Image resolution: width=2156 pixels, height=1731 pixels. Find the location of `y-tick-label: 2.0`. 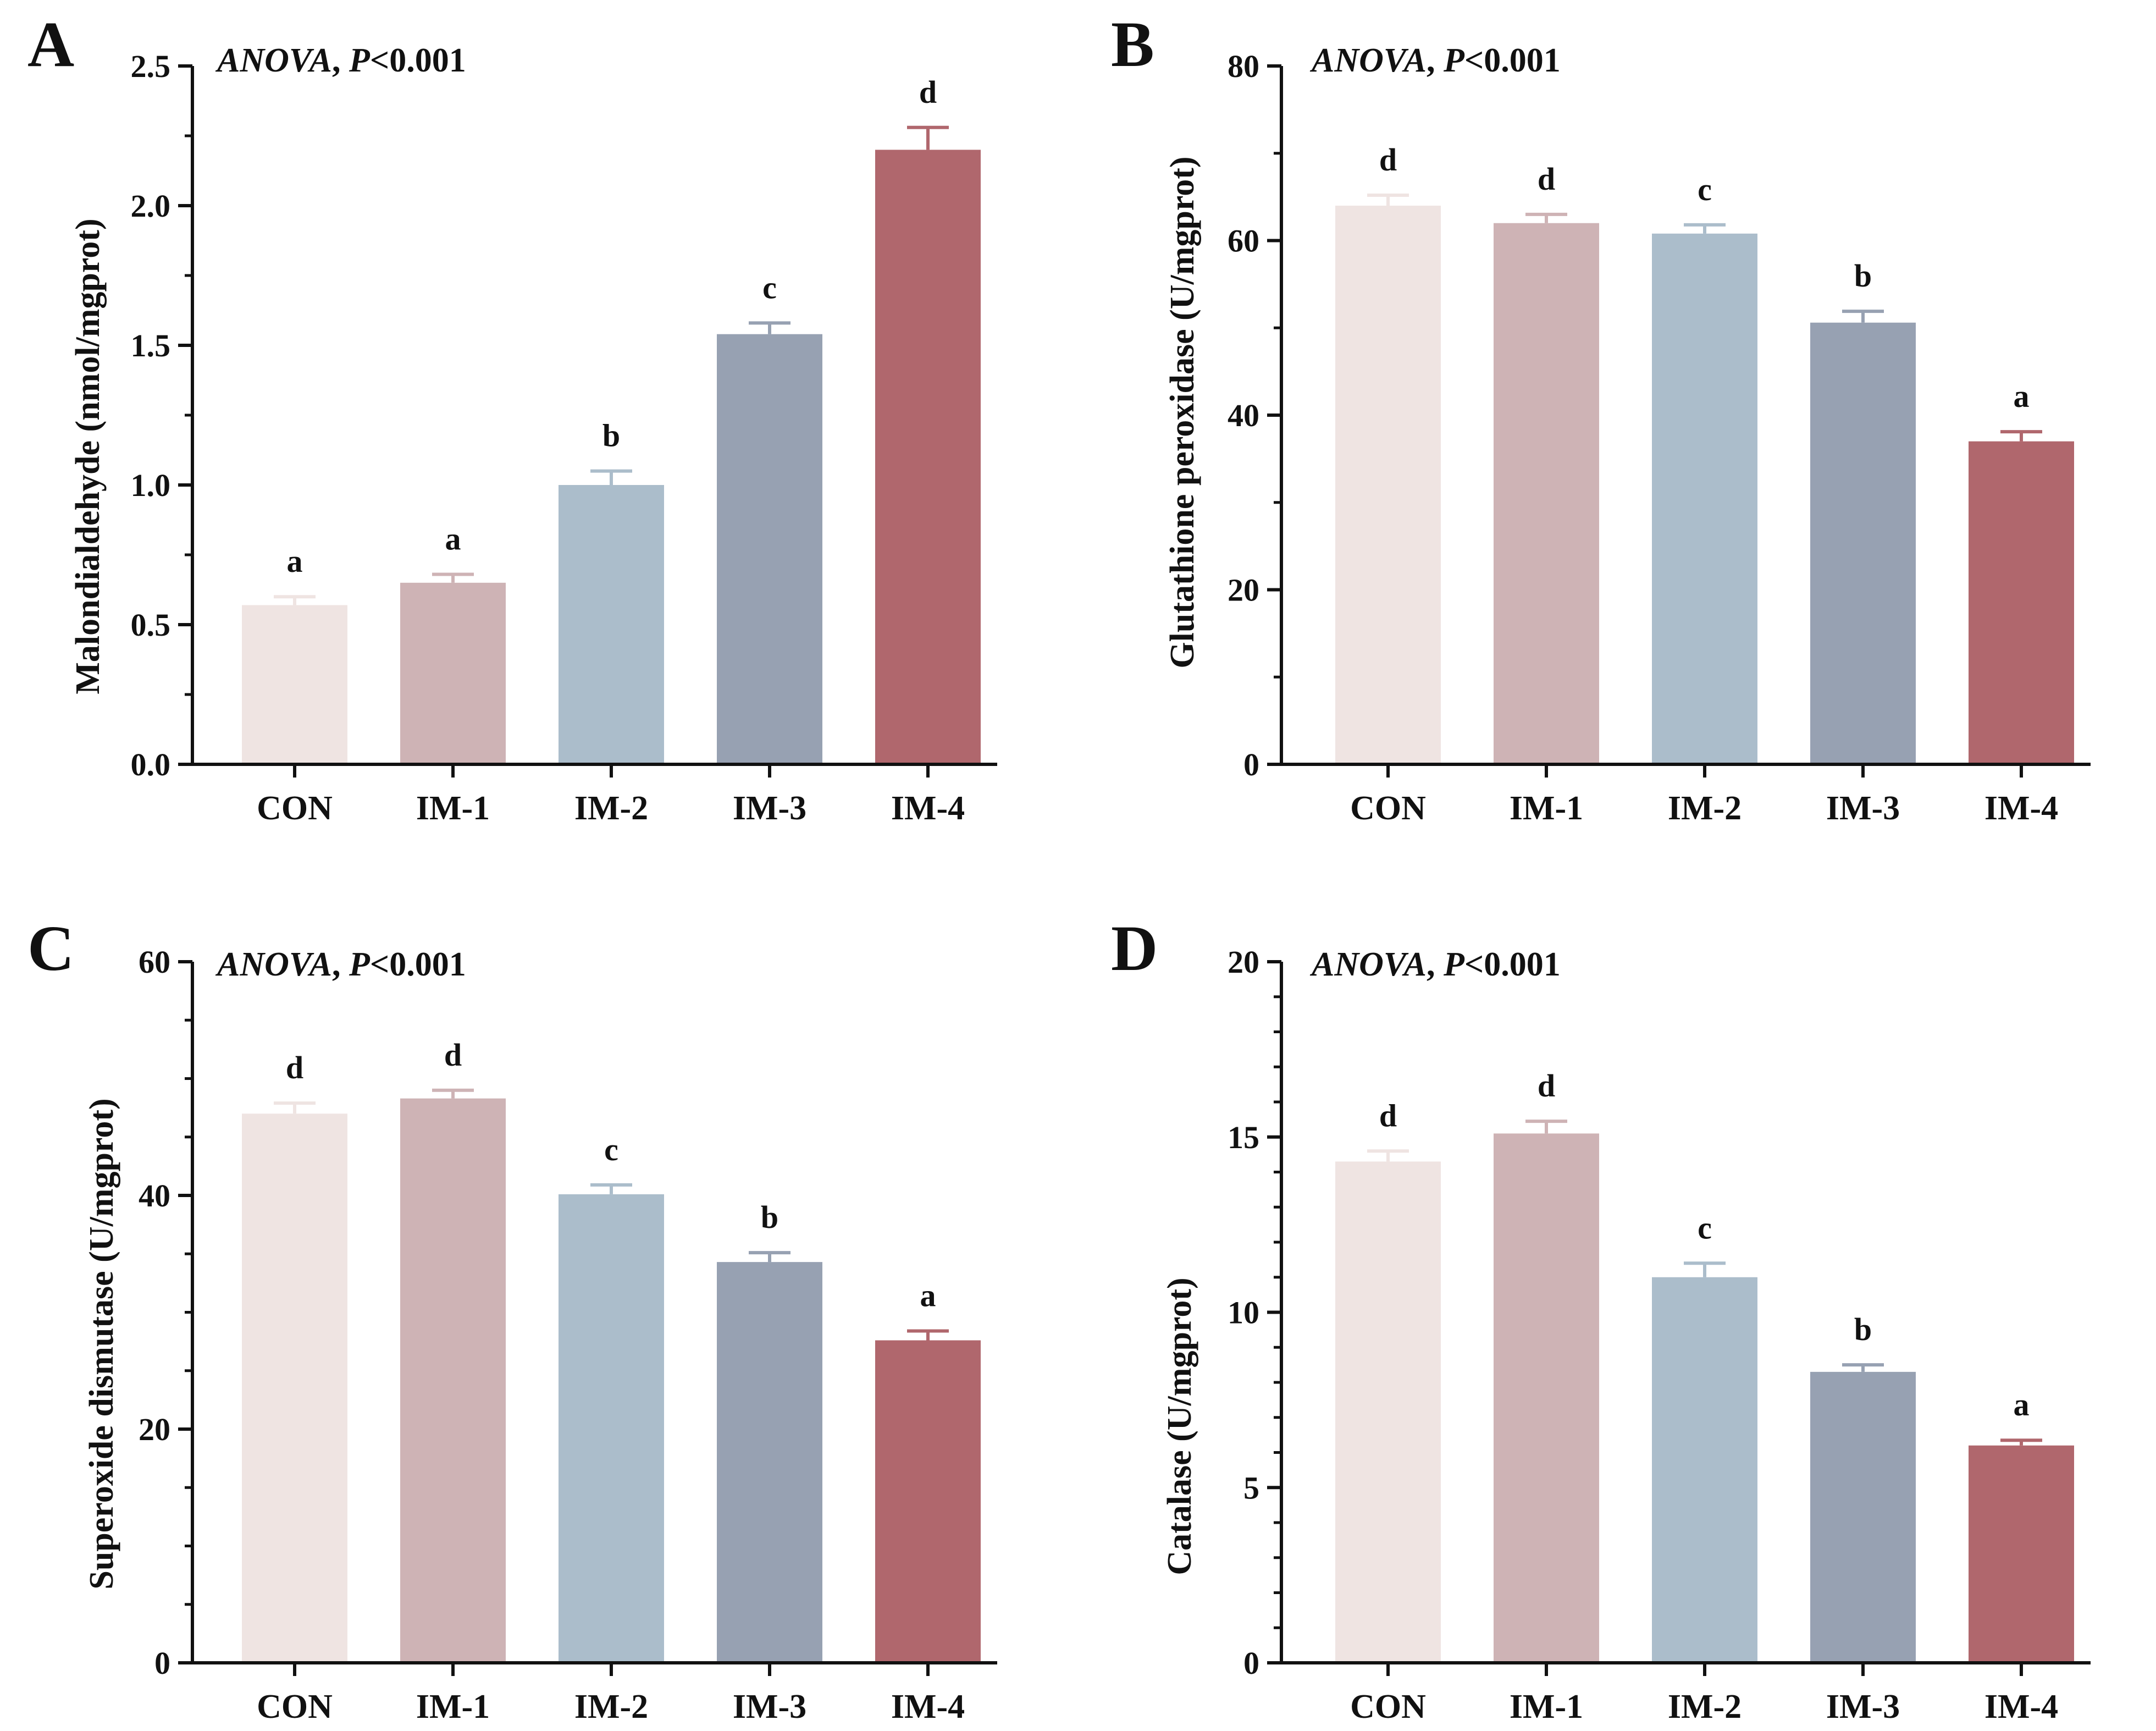

y-tick-label: 2.0 is located at coordinates (151, 206).